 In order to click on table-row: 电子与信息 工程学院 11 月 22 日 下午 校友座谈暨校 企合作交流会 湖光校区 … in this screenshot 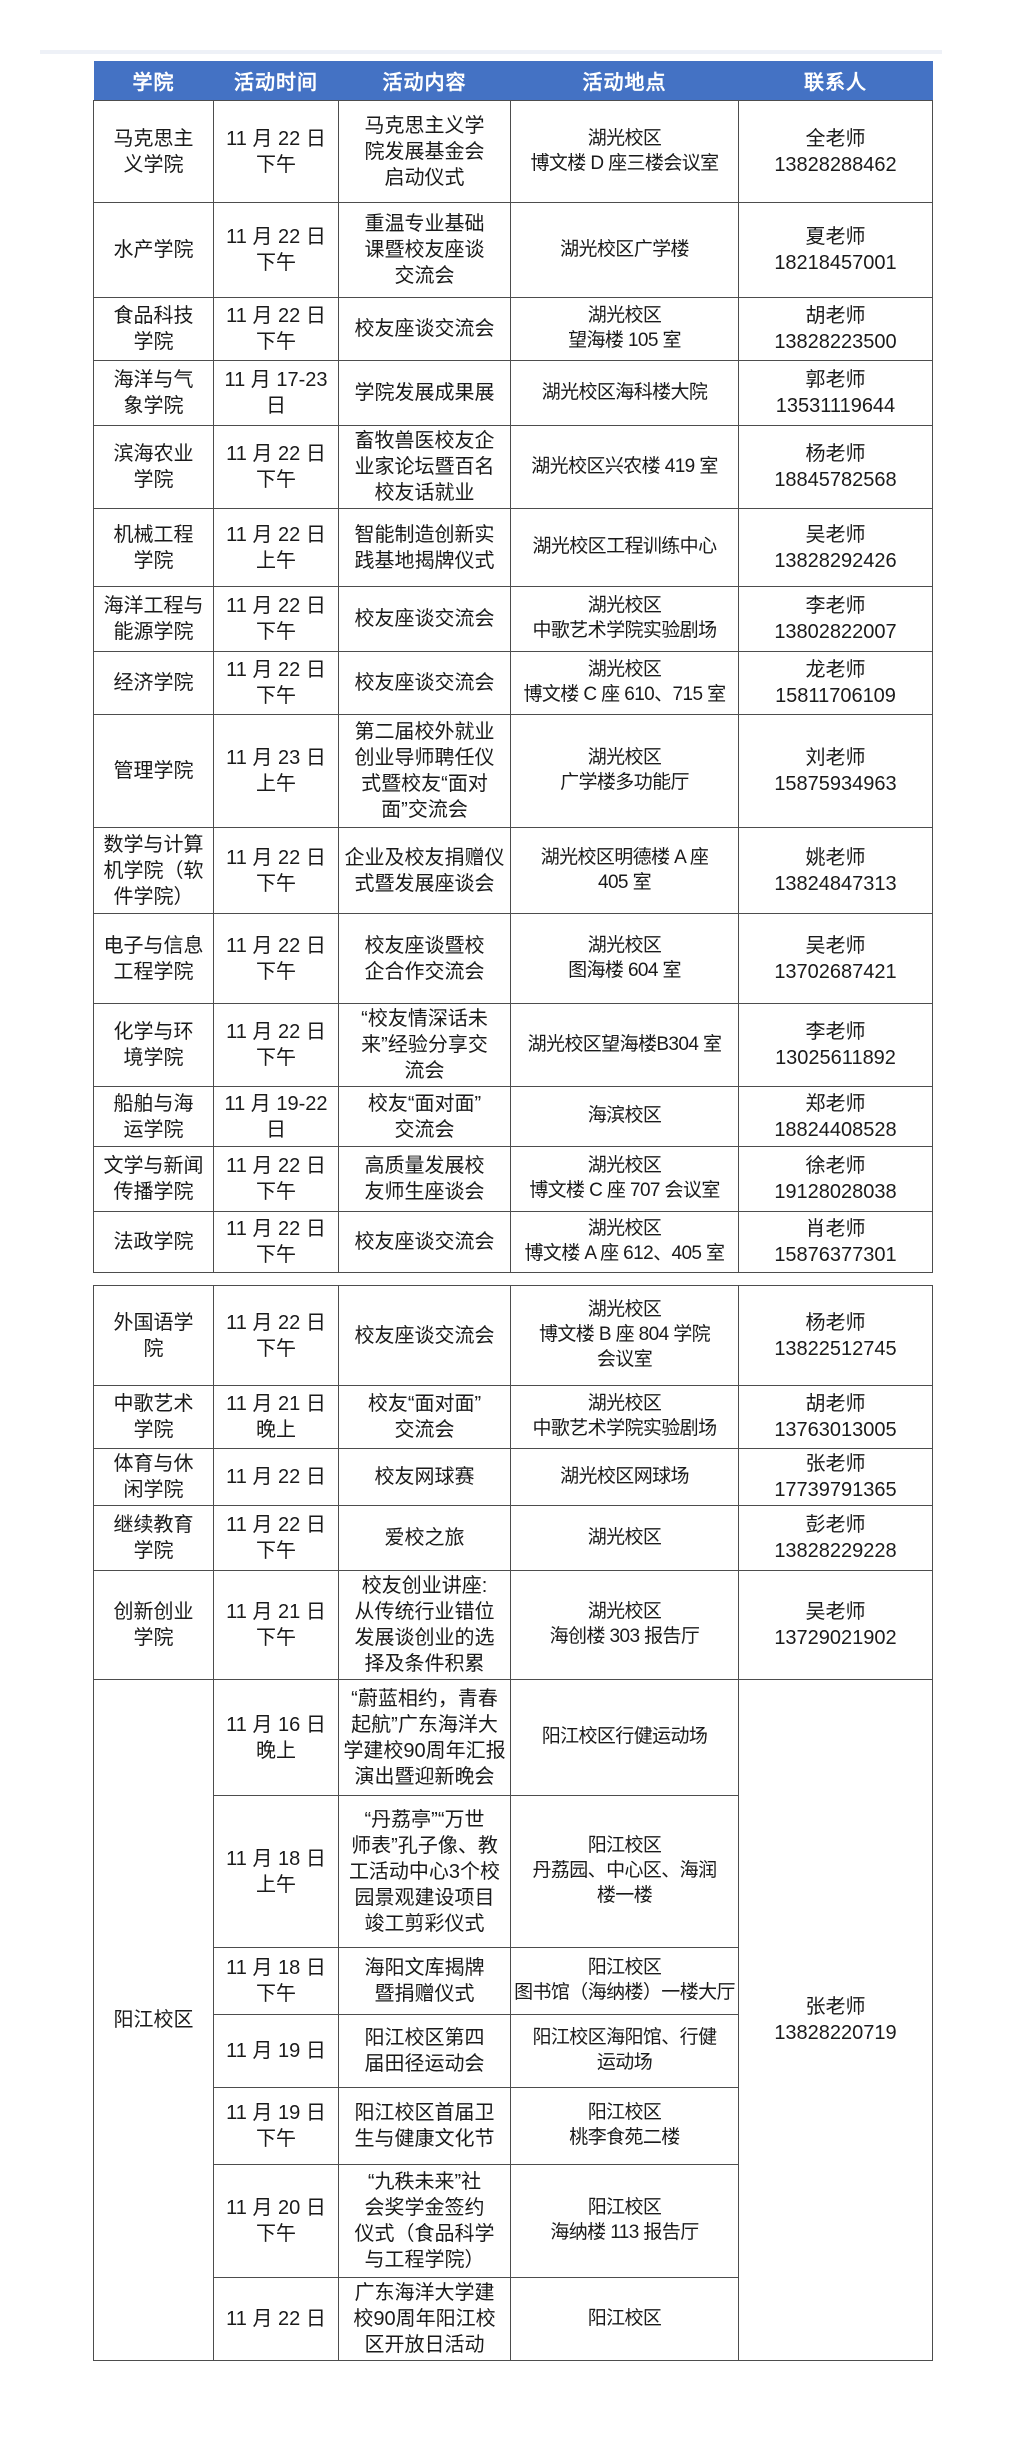, I will do `click(513, 958)`.